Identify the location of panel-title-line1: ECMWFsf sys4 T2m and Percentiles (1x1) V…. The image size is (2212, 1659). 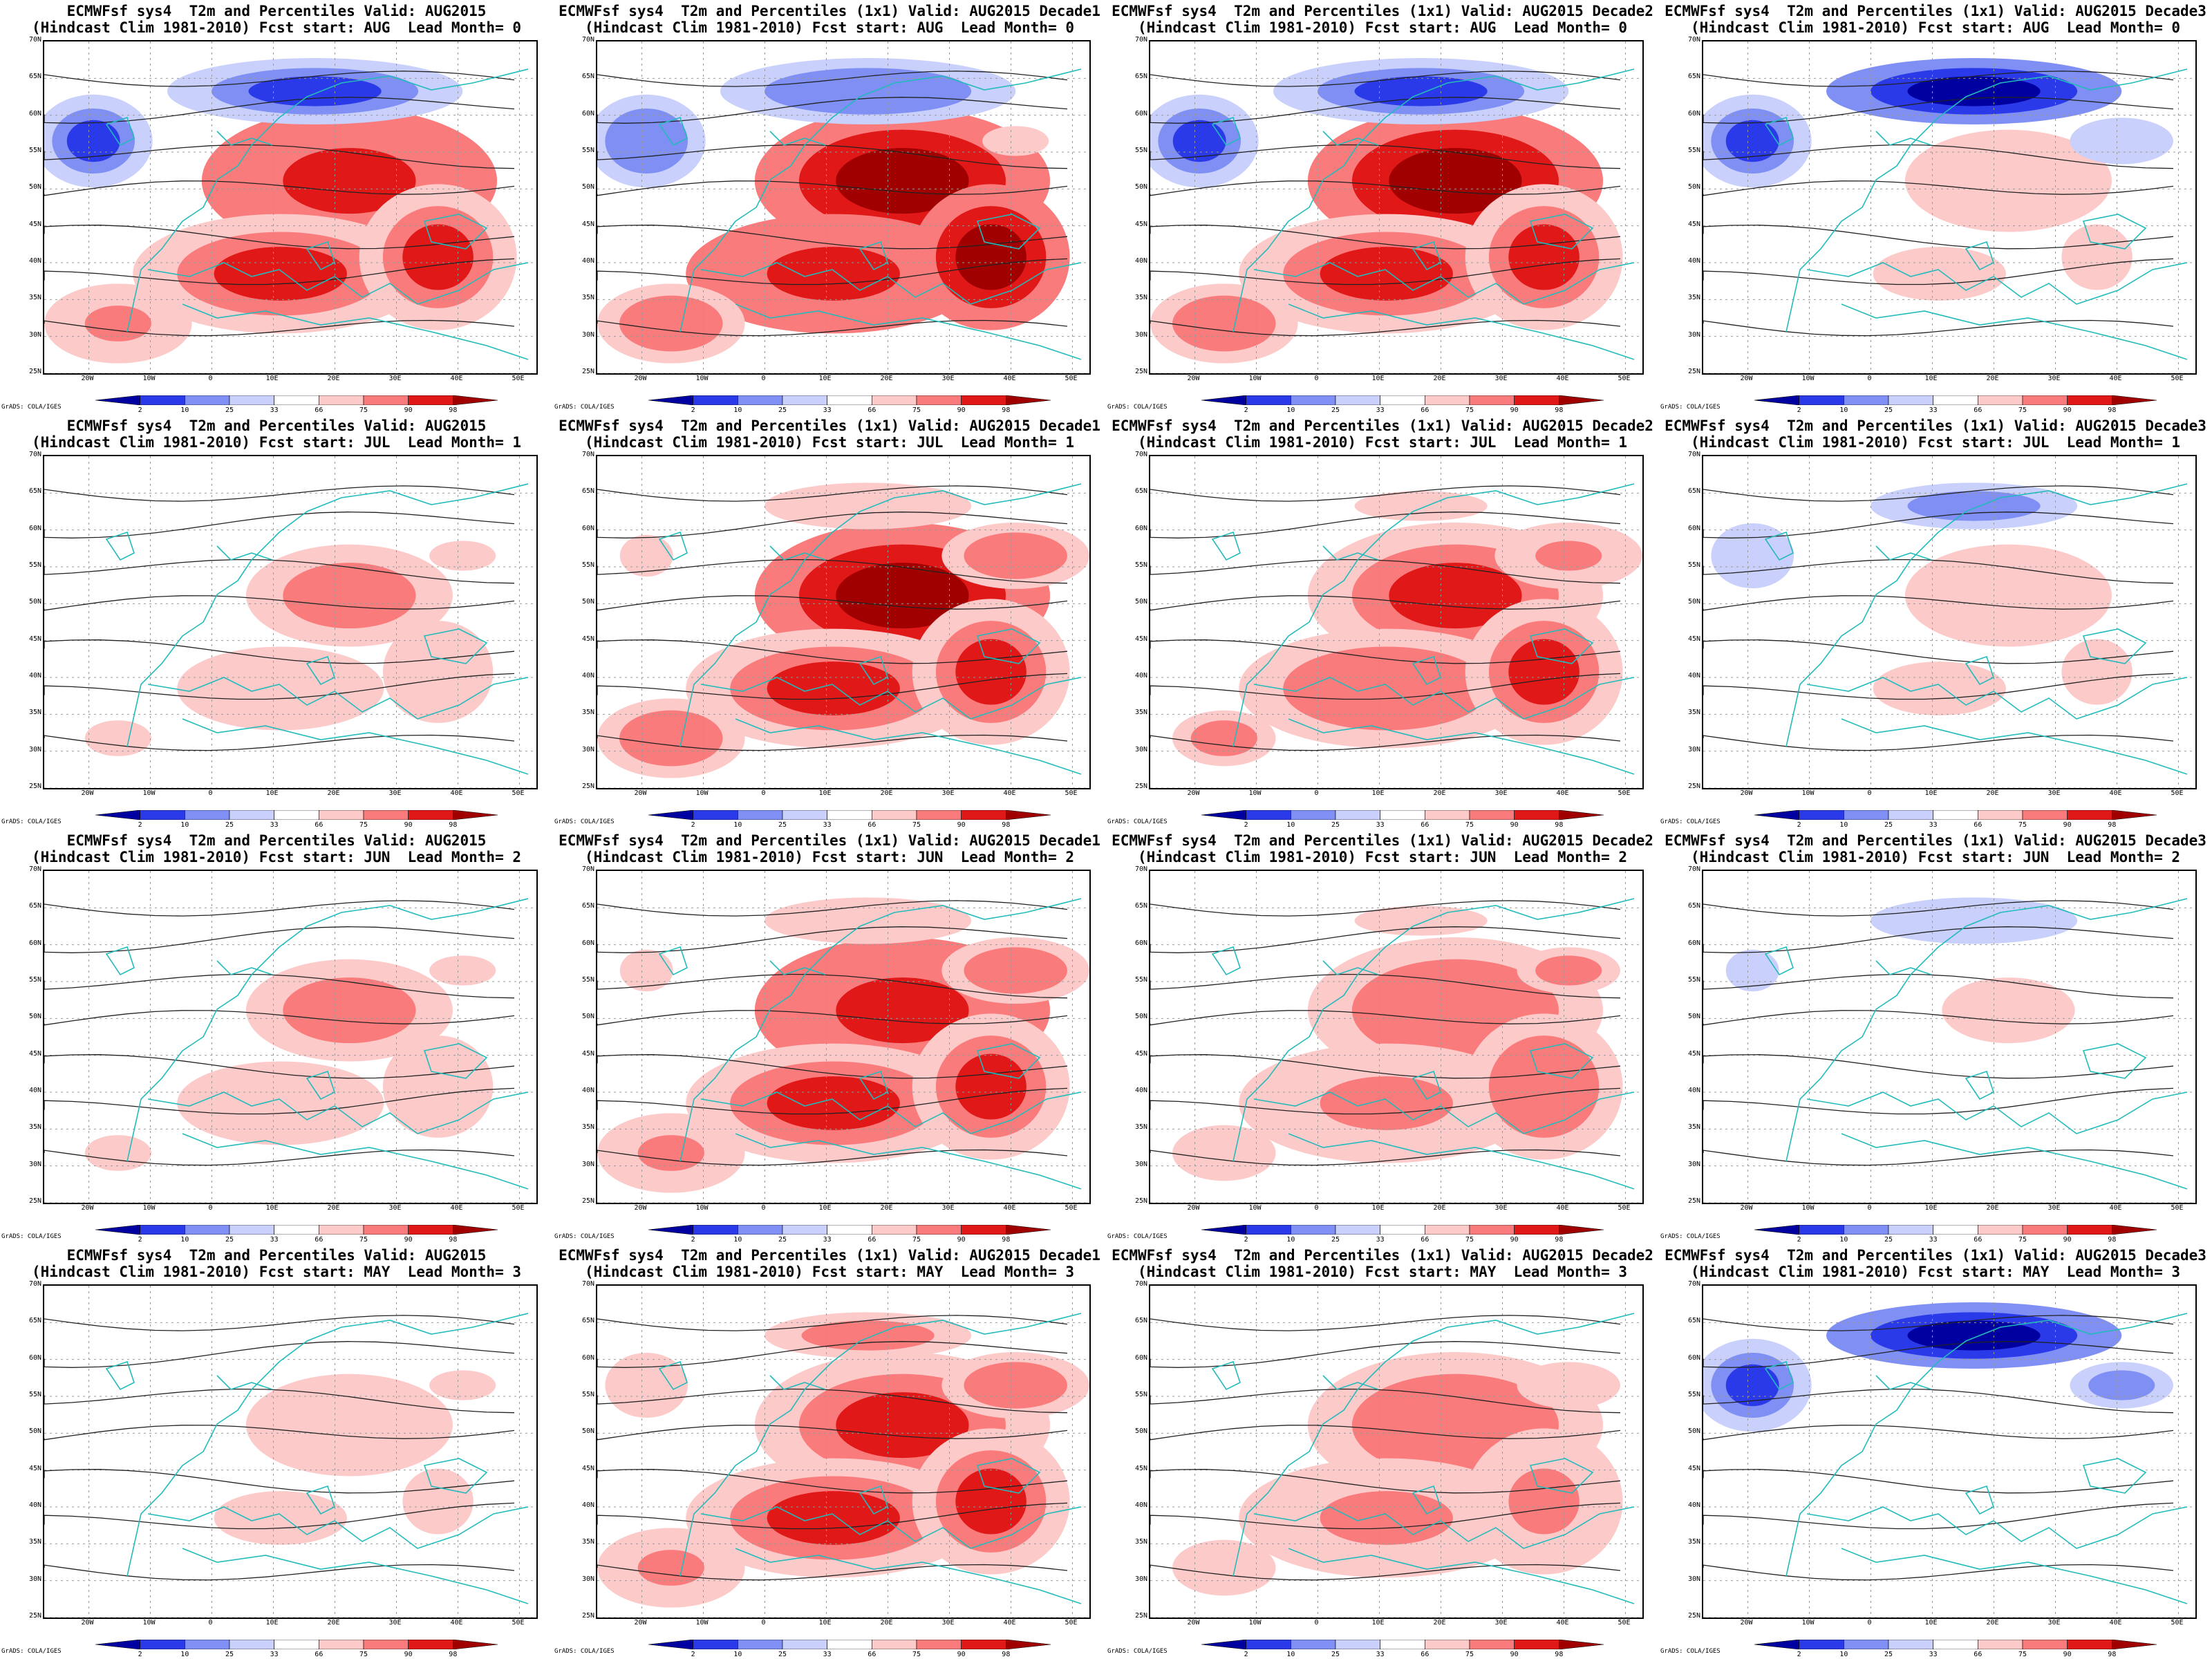
(829, 1255).